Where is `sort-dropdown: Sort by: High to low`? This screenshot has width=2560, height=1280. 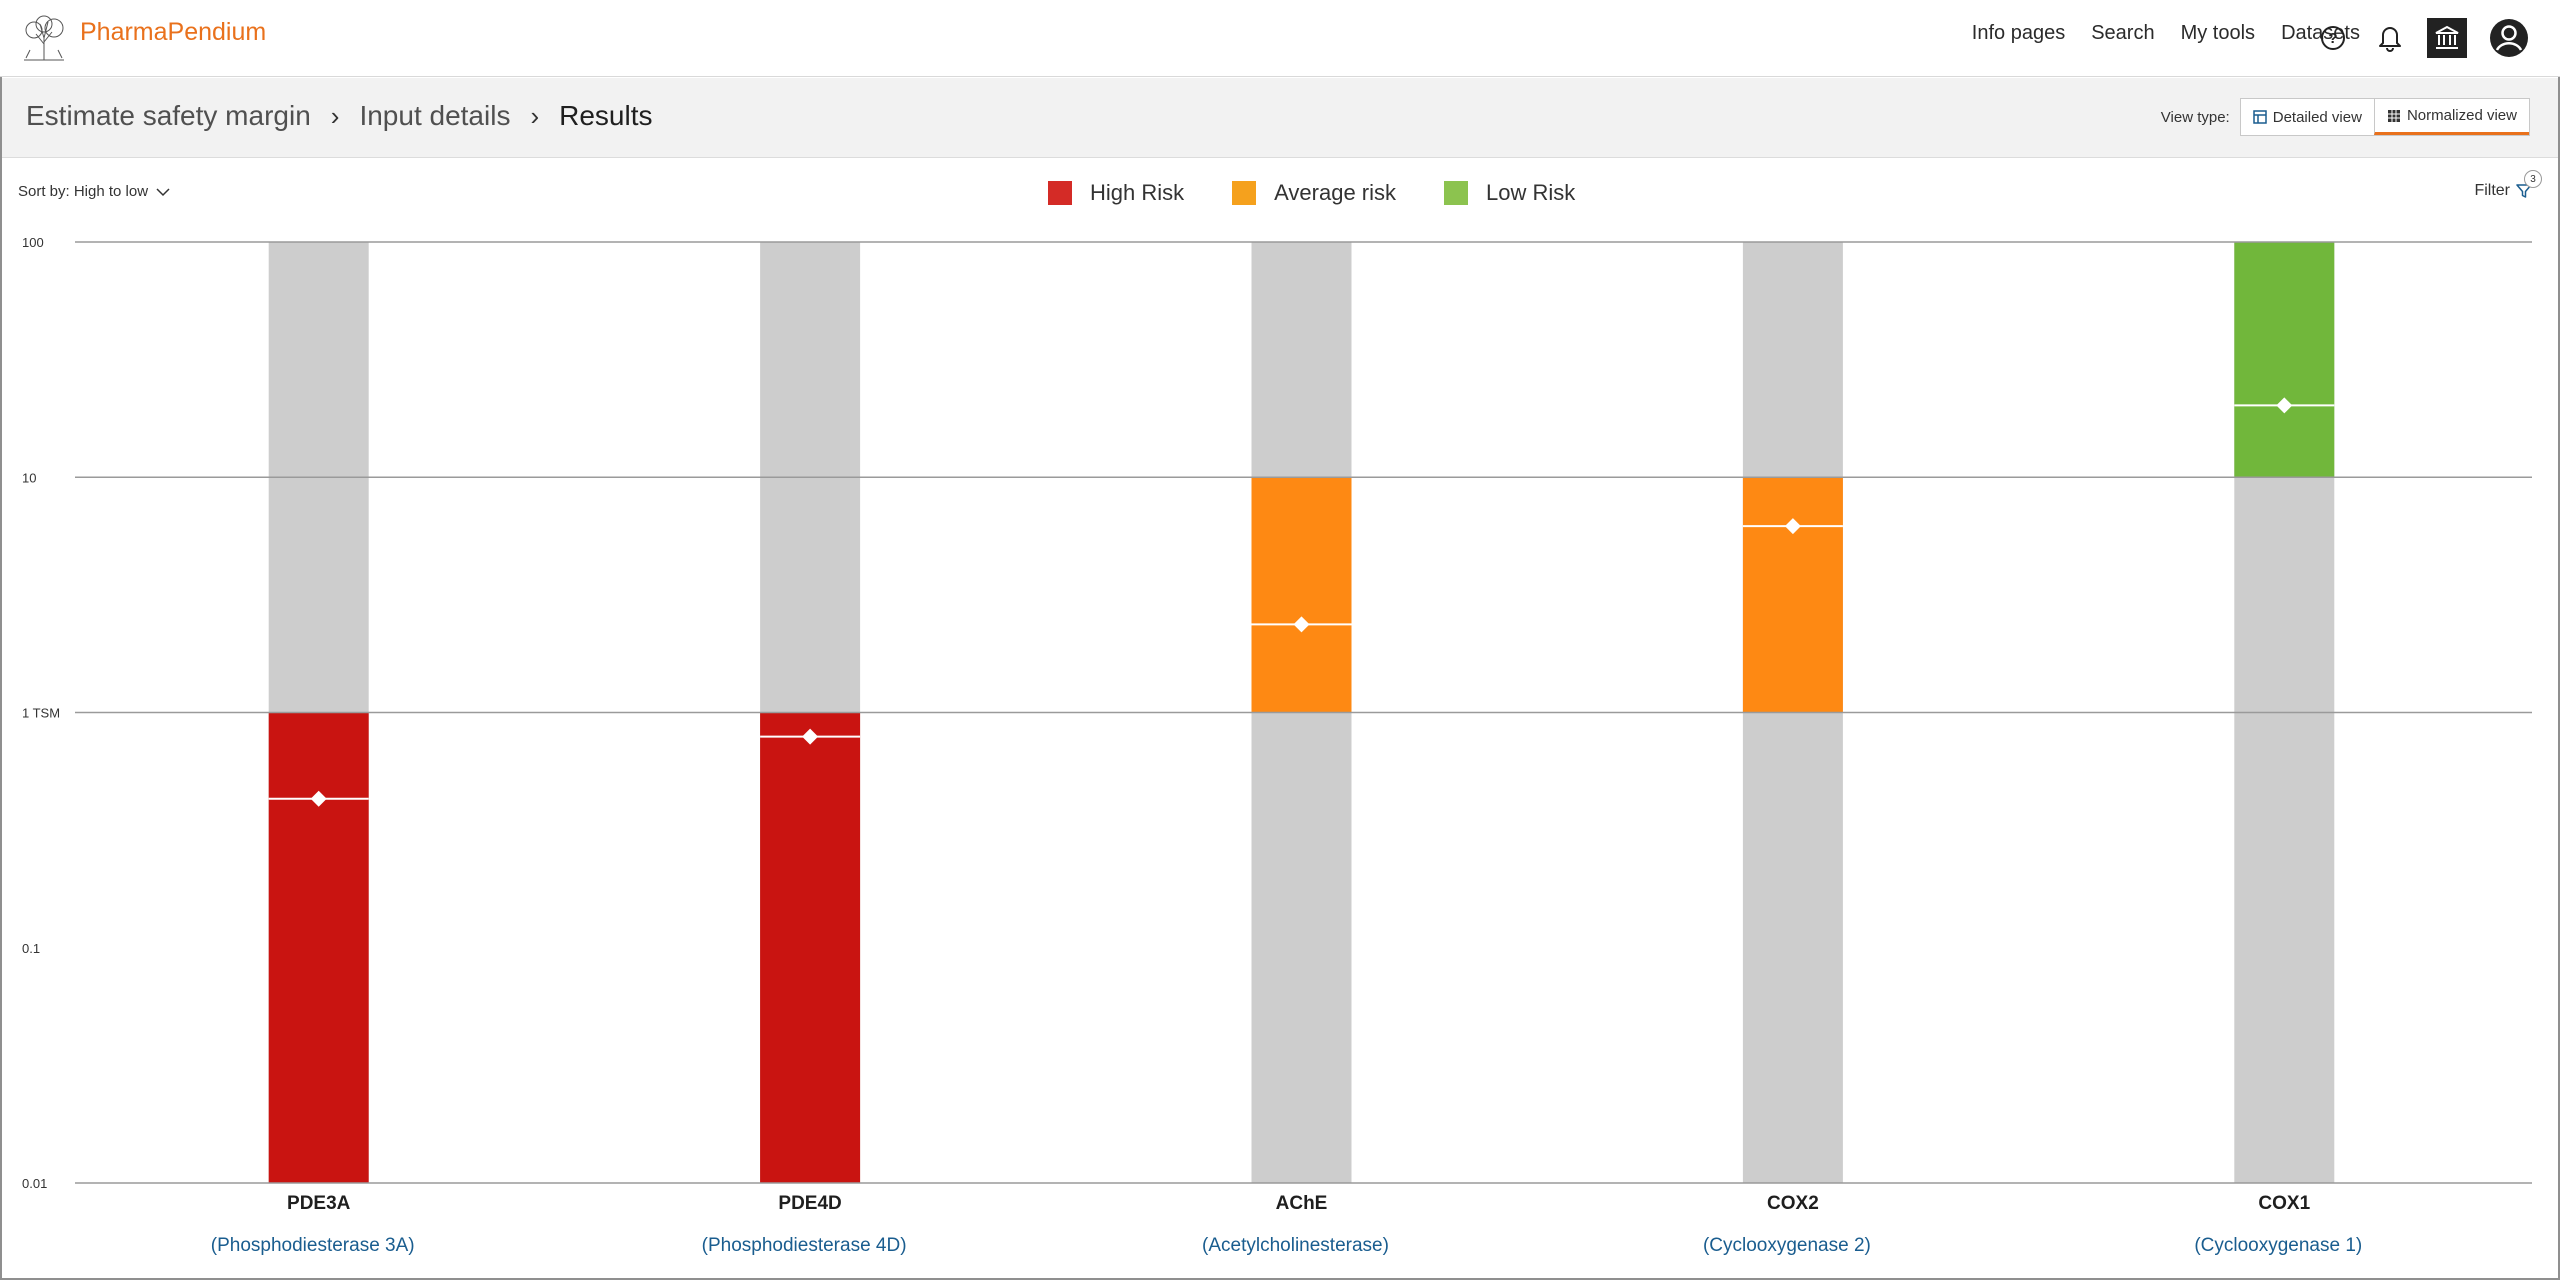
sort-dropdown: Sort by: High to low is located at coordinates (94, 191).